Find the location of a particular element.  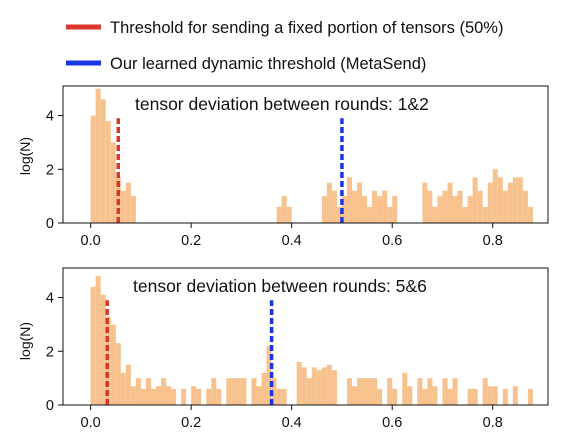

threshold-lines is located at coordinates (230, 170).